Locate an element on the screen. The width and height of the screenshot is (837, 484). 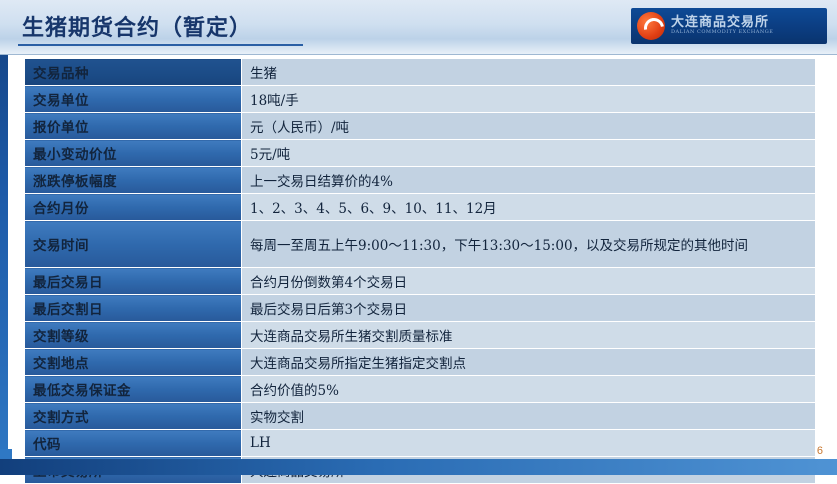
row-value: 合约月份倒数第4个交易日 is located at coordinates (528, 281).